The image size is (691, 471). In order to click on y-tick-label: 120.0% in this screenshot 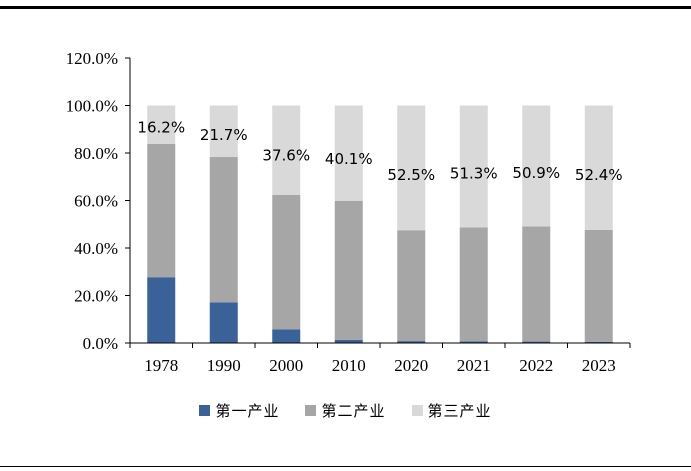, I will do `click(92, 58)`.